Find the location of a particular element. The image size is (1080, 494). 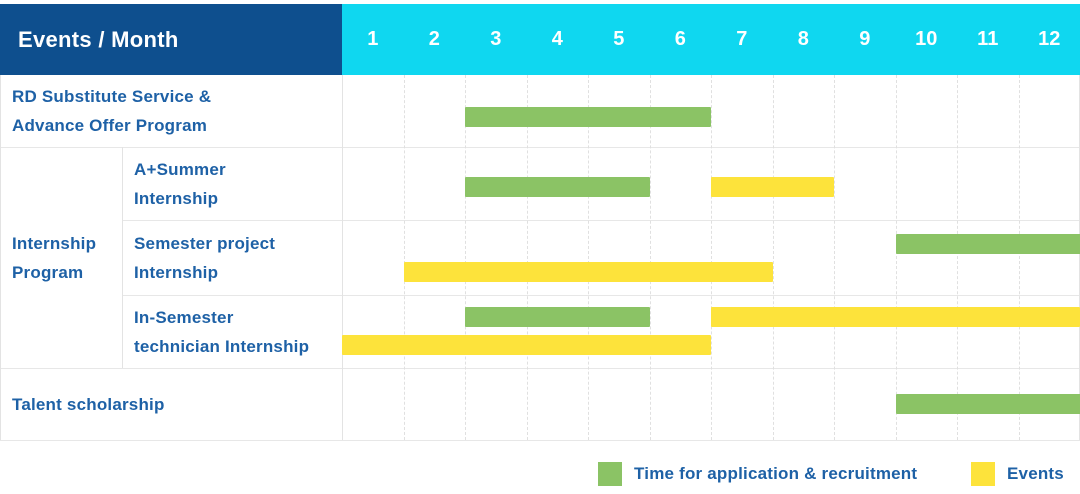

row-label-line: In-Semester is located at coordinates (184, 317).